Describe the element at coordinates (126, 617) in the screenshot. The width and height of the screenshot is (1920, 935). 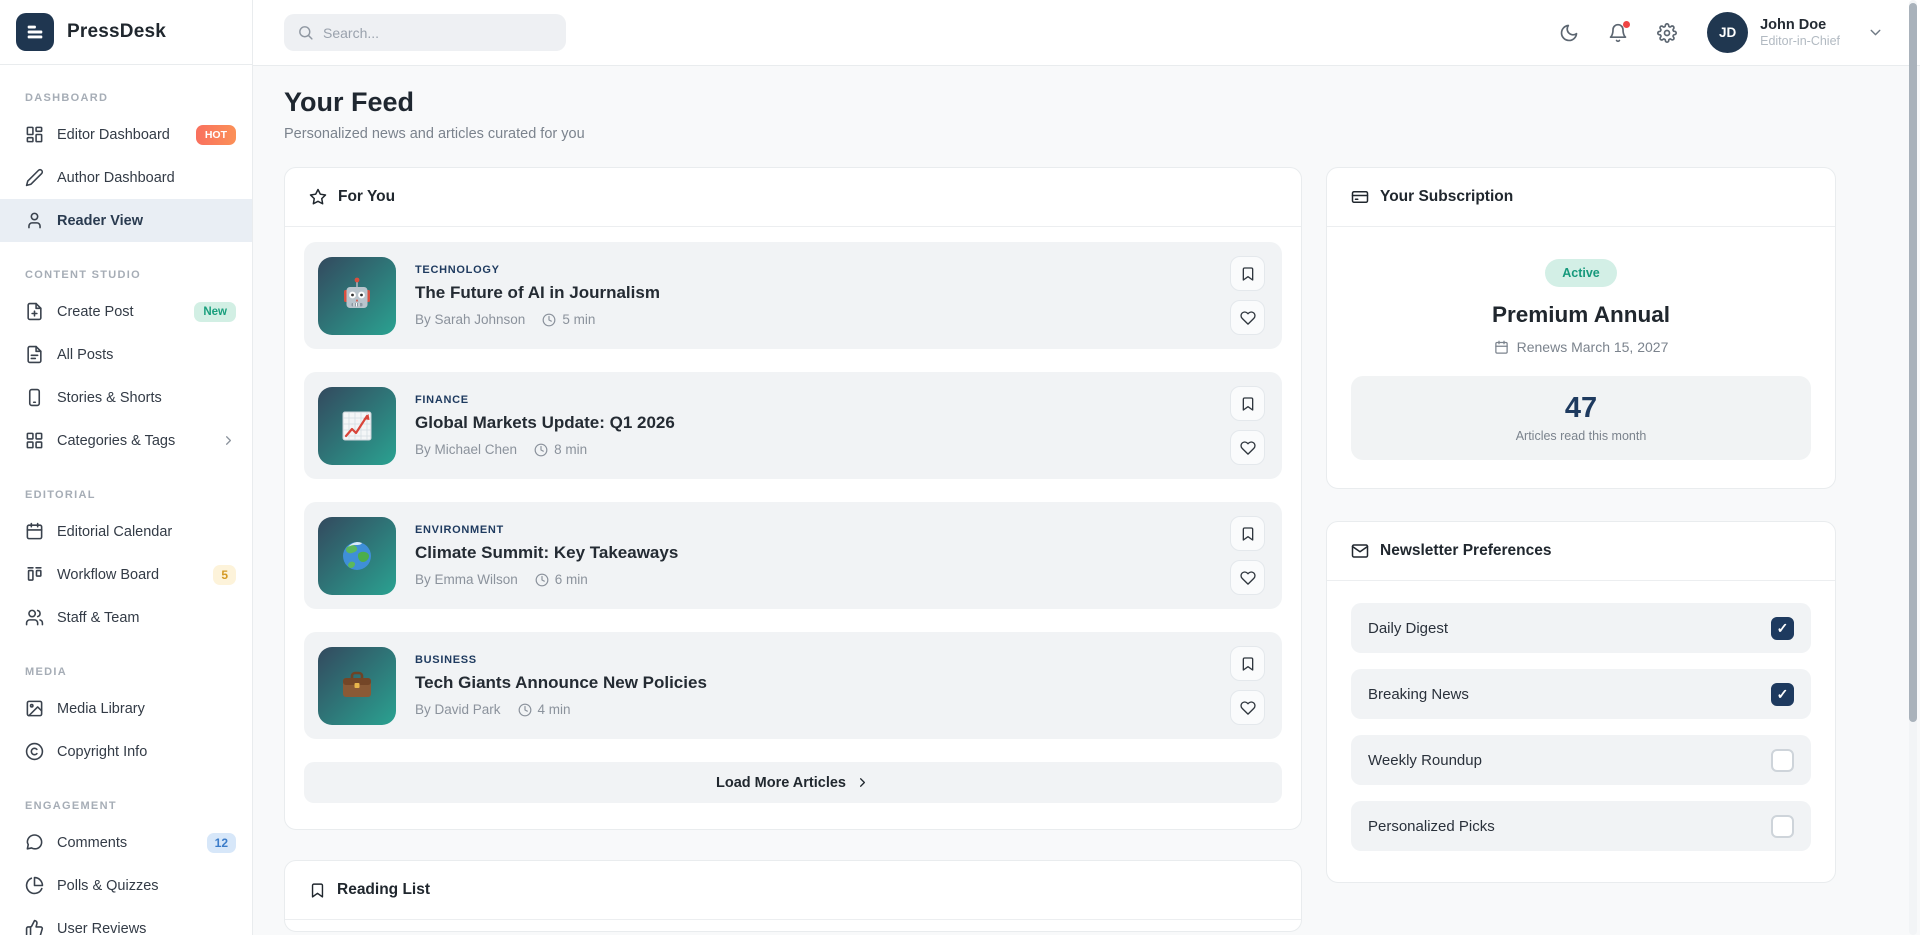
I see `sidebar-item-staff-team: Staff & Team` at that location.